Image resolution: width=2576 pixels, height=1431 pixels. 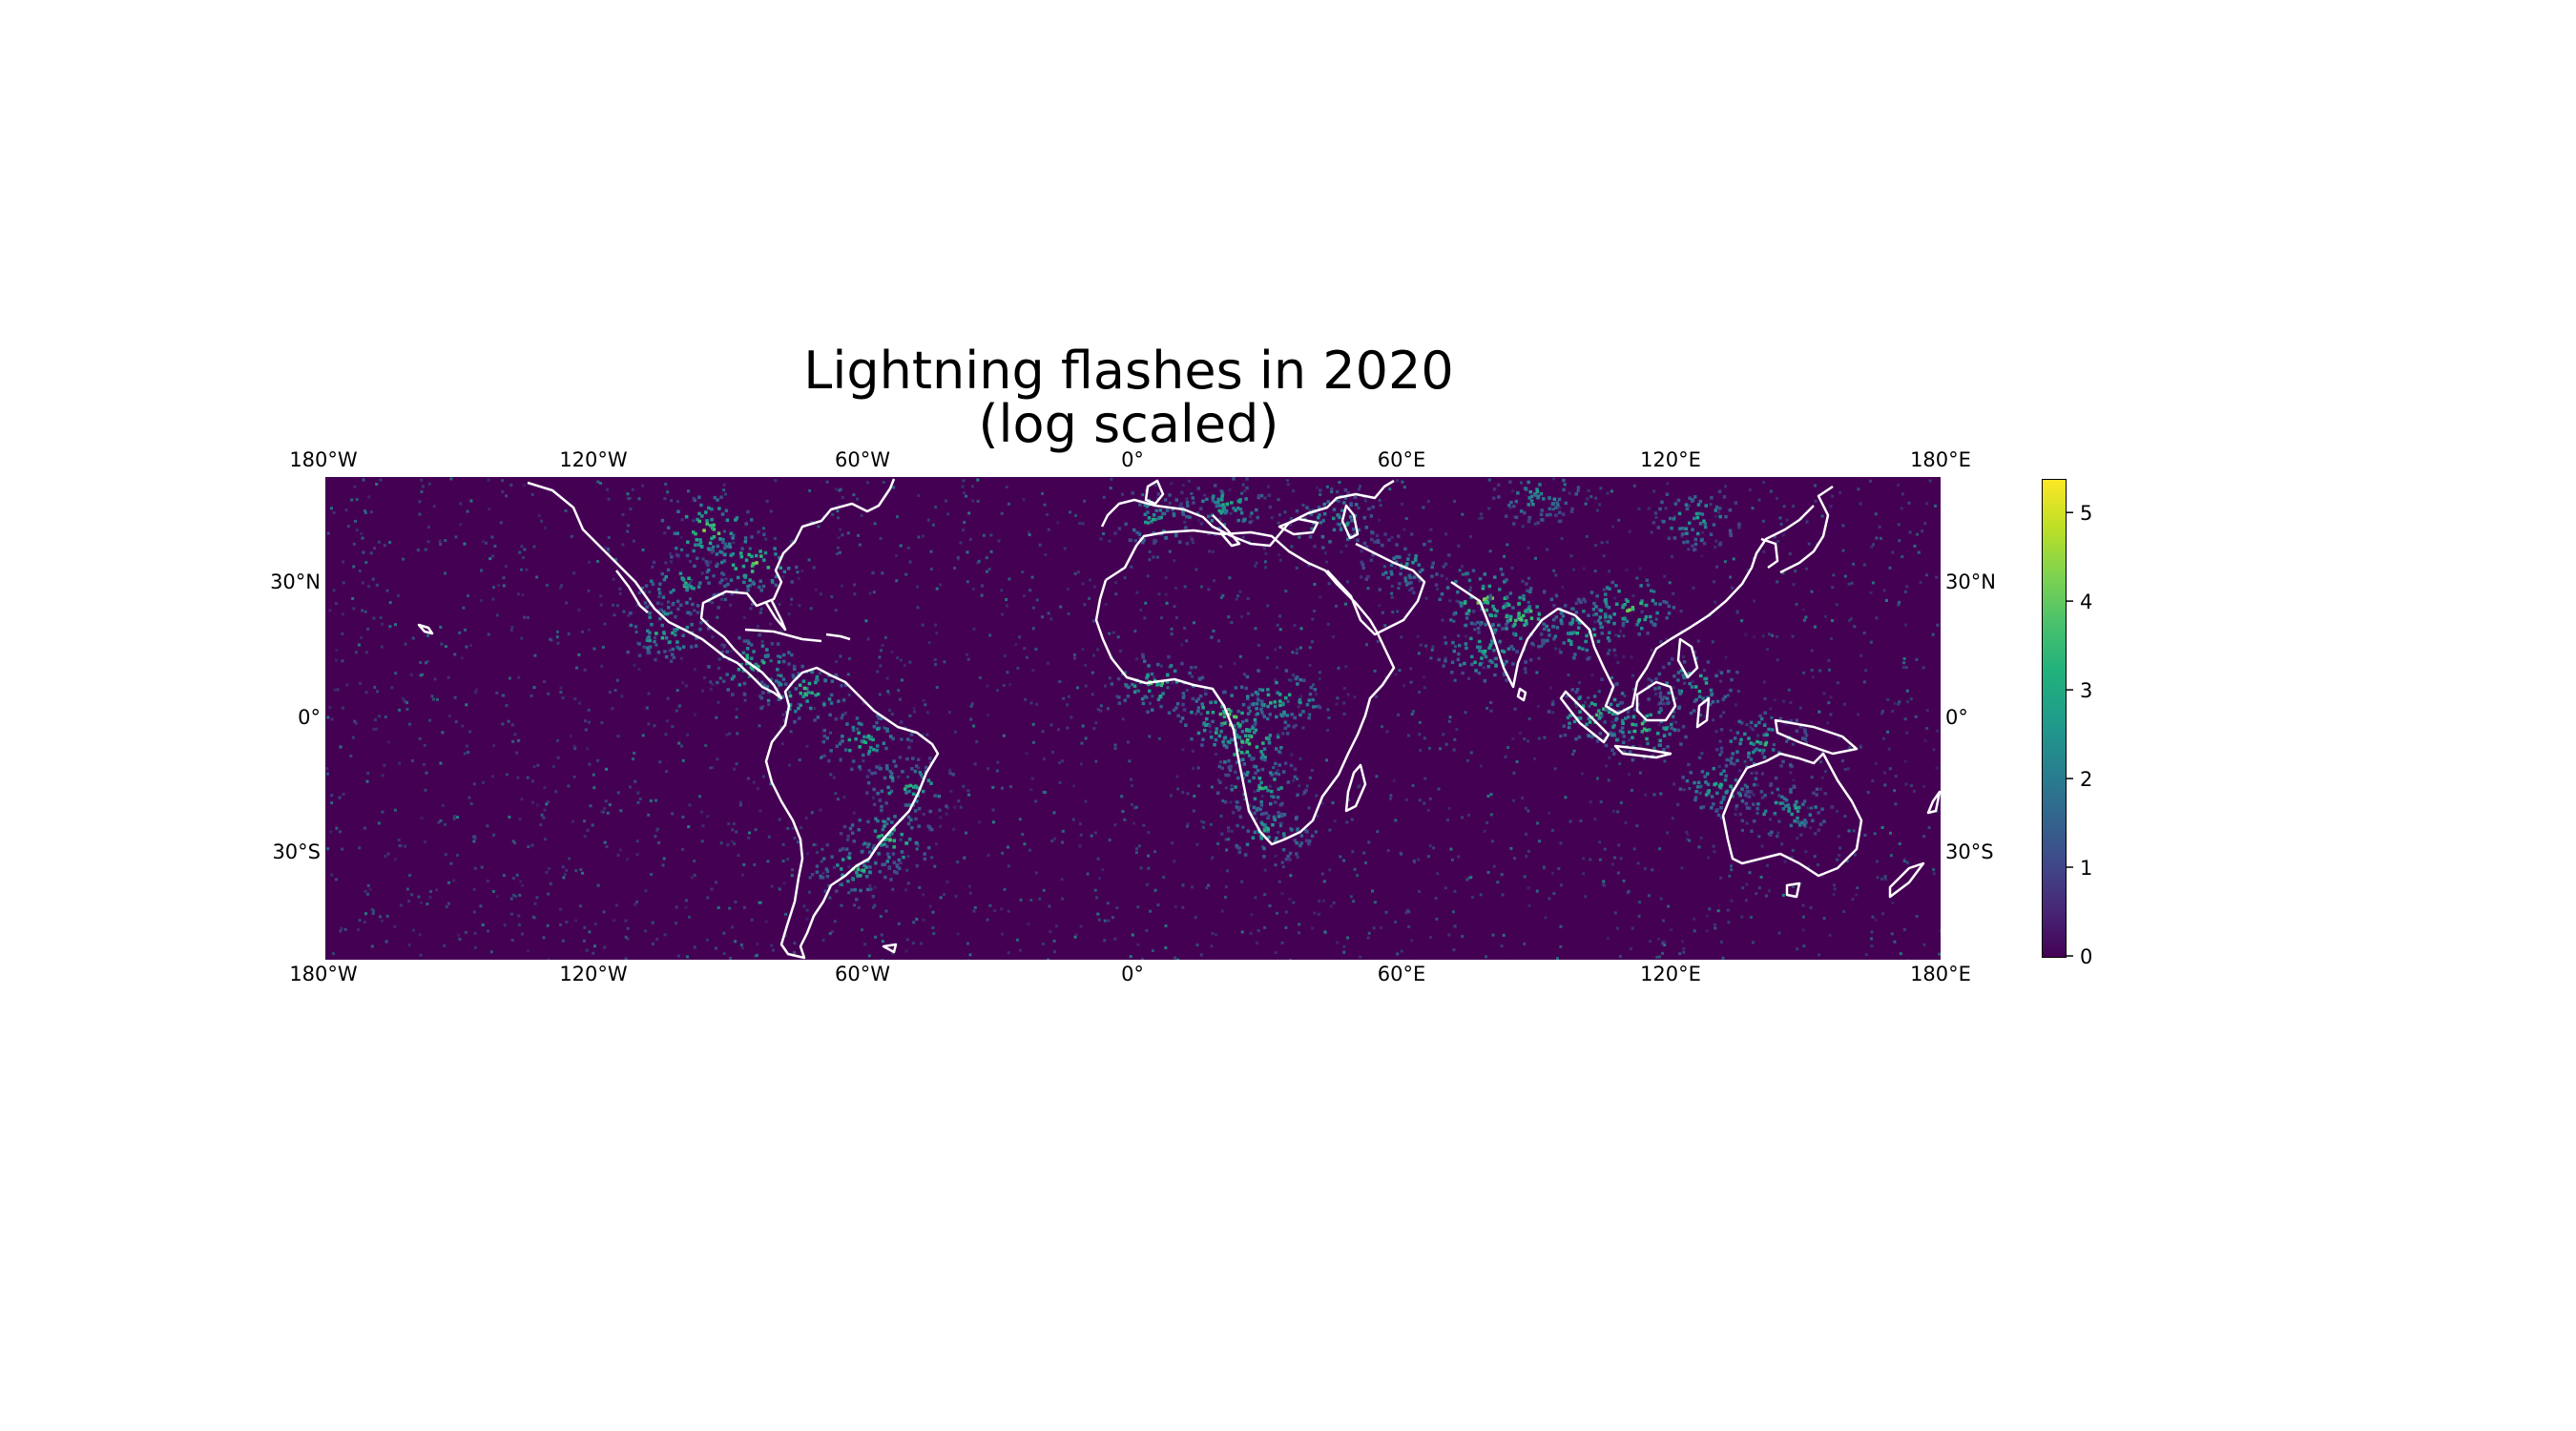 I want to click on coastline-florida, so click(x=775, y=616).